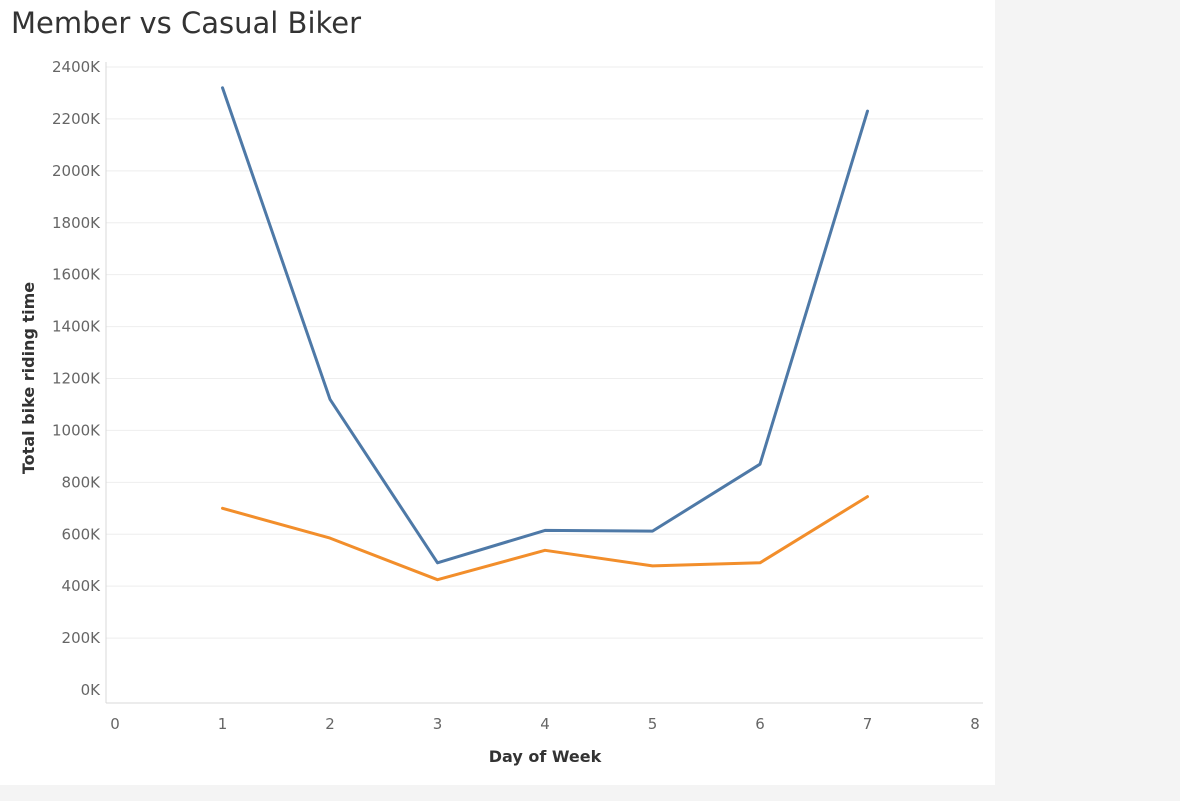 This screenshot has width=1180, height=801. Describe the element at coordinates (115, 724) in the screenshot. I see `x-tick-label: 0` at that location.